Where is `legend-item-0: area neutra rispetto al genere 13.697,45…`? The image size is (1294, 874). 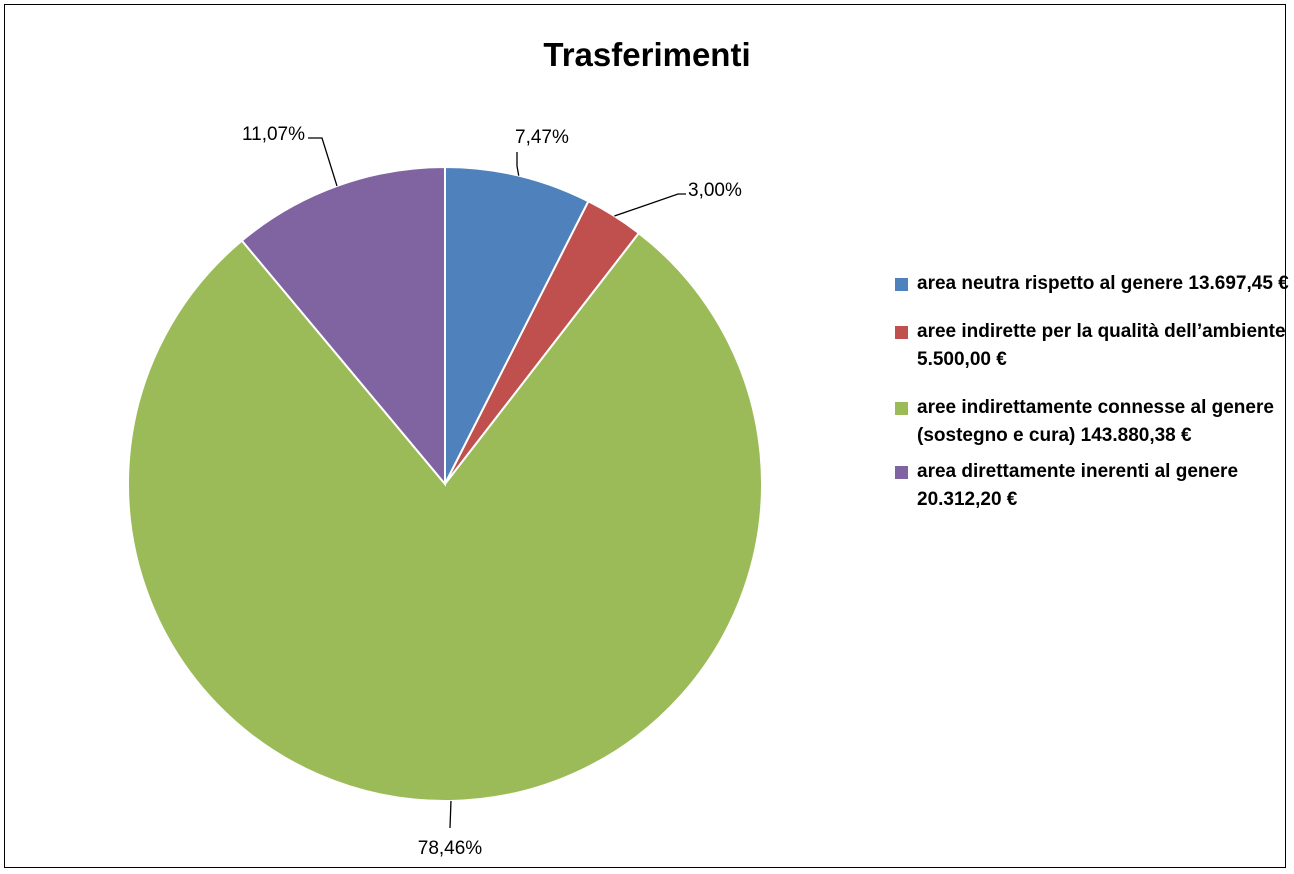
legend-item-0: area neutra rispetto al genere 13.697,45… is located at coordinates (1092, 284).